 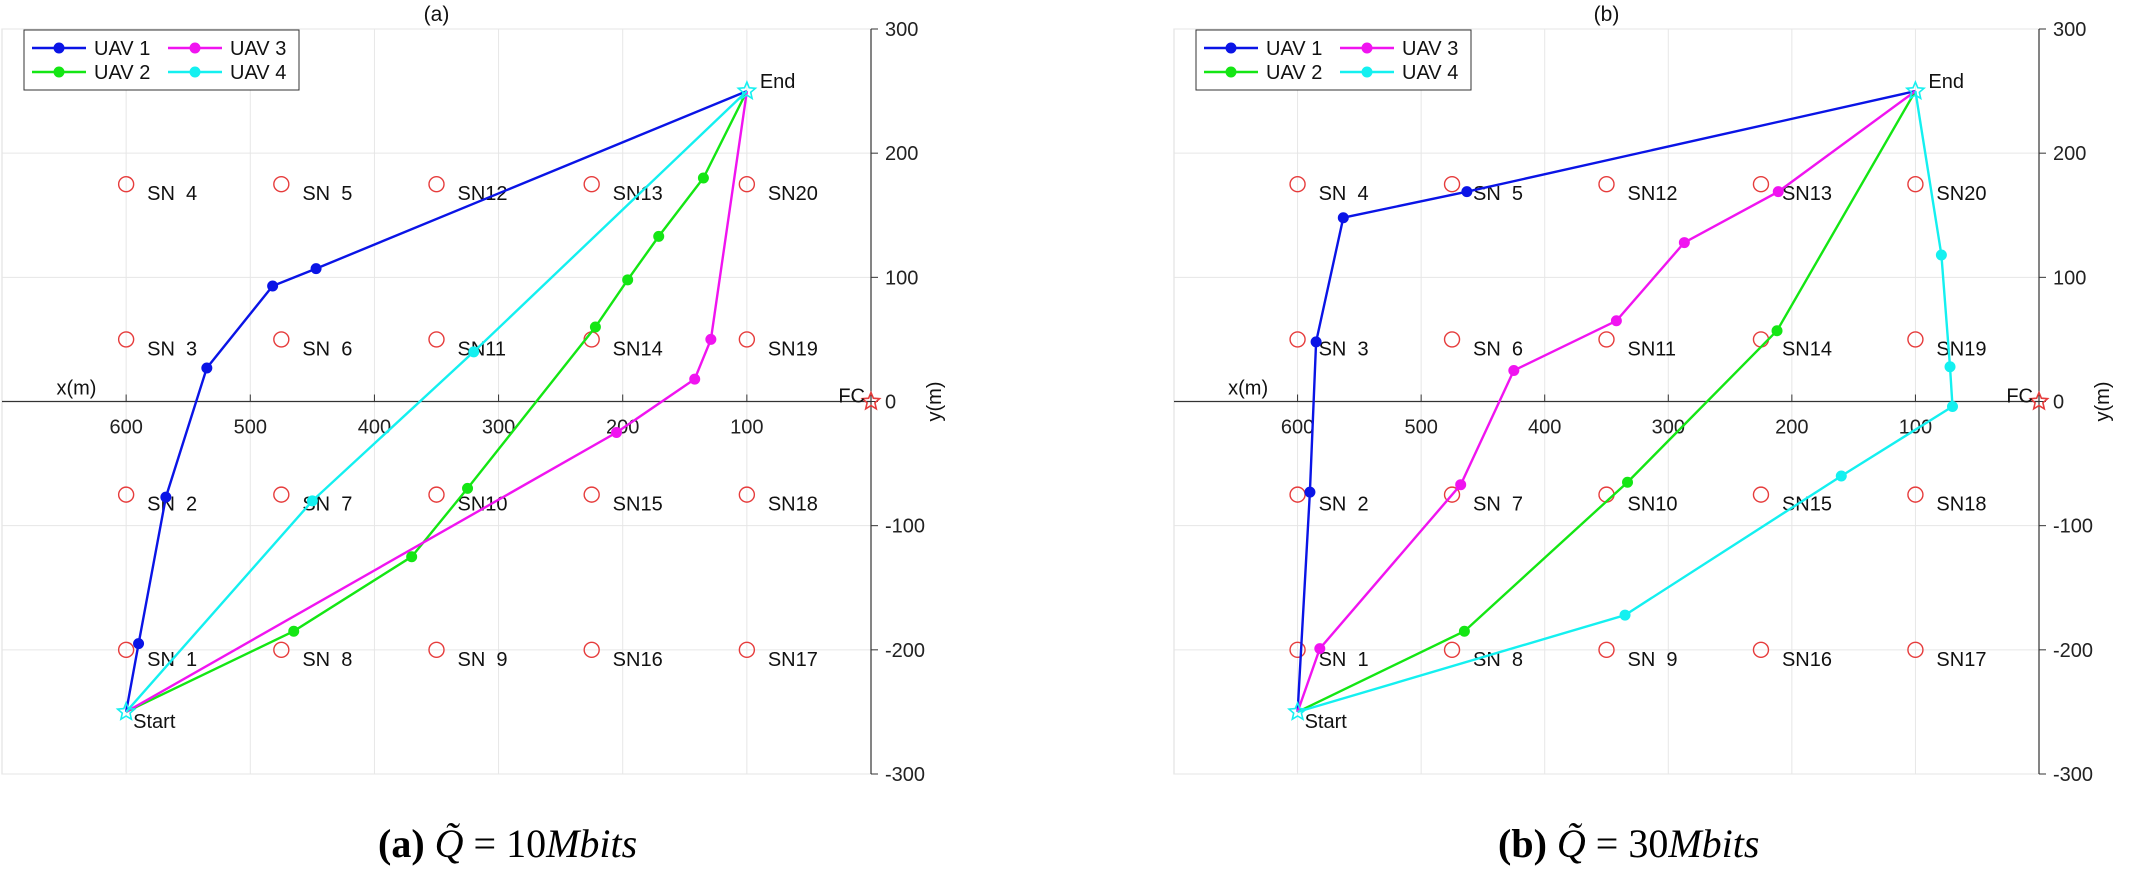 What do you see at coordinates (1961, 660) in the screenshot?
I see `sensor-node-label: SN17` at bounding box center [1961, 660].